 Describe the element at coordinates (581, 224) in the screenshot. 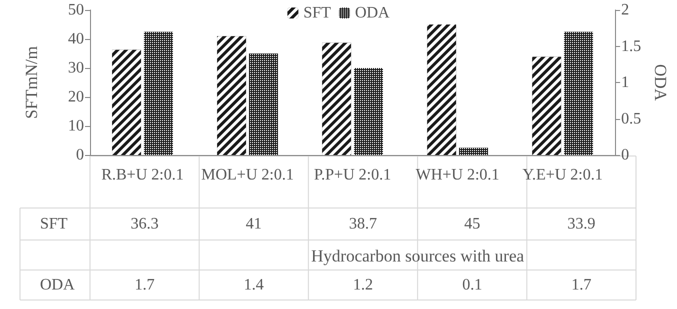

I see `data-label: 33.9` at that location.